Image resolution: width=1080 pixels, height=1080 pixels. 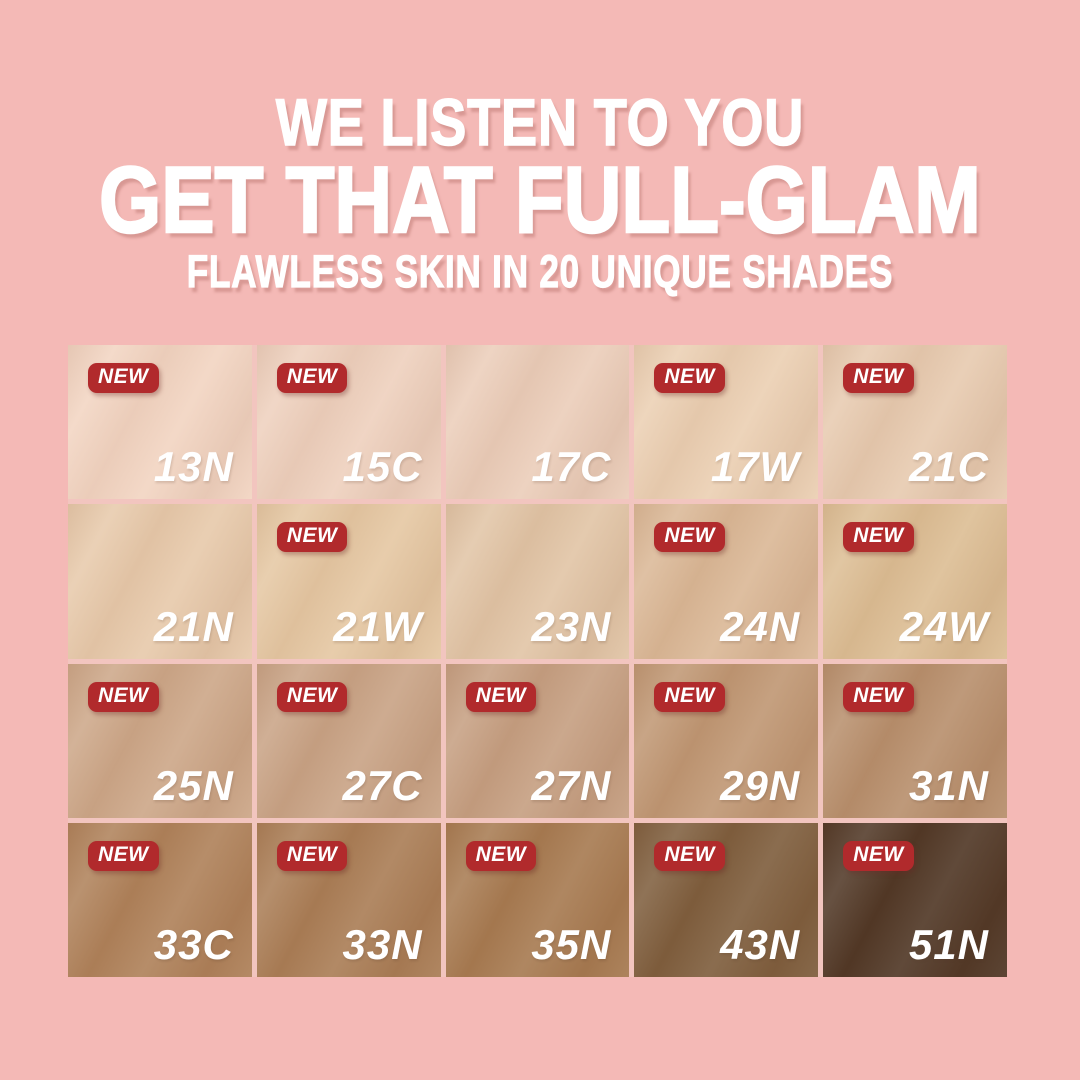 What do you see at coordinates (755, 467) in the screenshot?
I see `shade-label: 17W` at bounding box center [755, 467].